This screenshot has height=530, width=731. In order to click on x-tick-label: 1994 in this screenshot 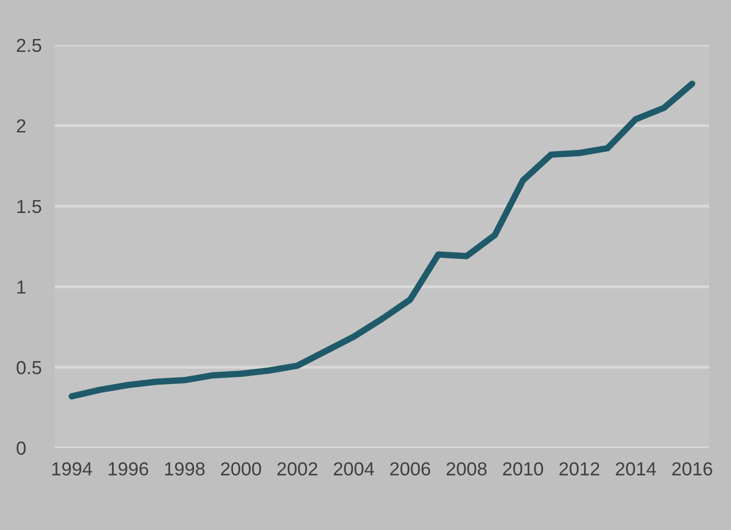, I will do `click(72, 469)`.